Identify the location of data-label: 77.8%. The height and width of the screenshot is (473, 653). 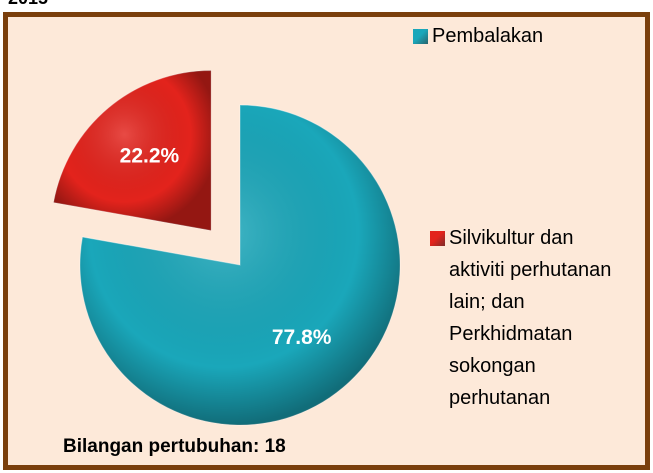
(302, 337).